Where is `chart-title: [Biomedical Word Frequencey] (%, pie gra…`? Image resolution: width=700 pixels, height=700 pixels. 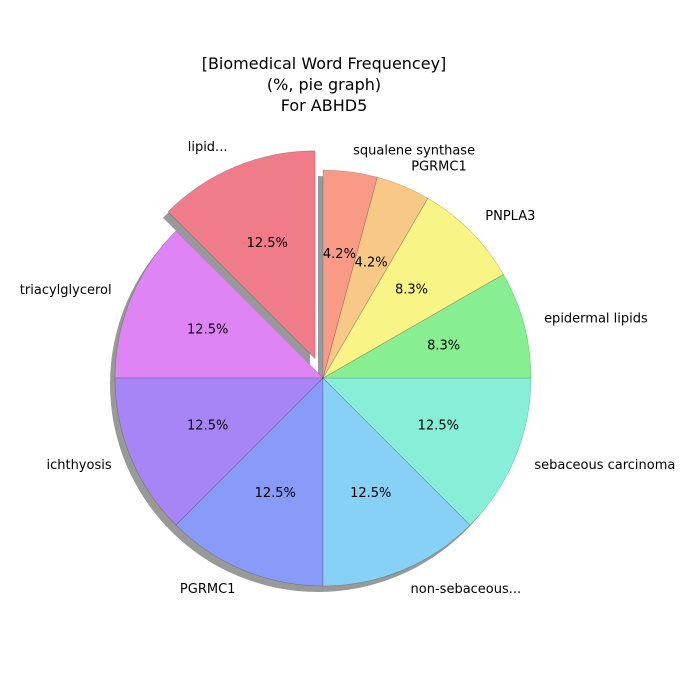
chart-title: [Biomedical Word Frequencey] (%, pie gra… is located at coordinates (324, 84).